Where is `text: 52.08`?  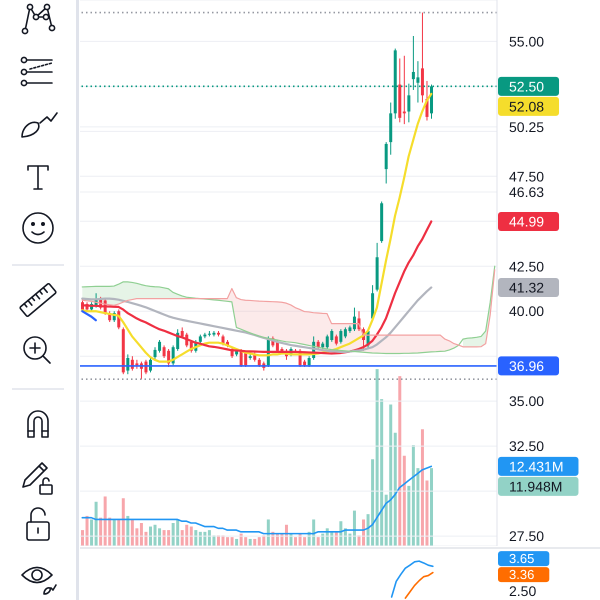 text: 52.08 is located at coordinates (526, 106).